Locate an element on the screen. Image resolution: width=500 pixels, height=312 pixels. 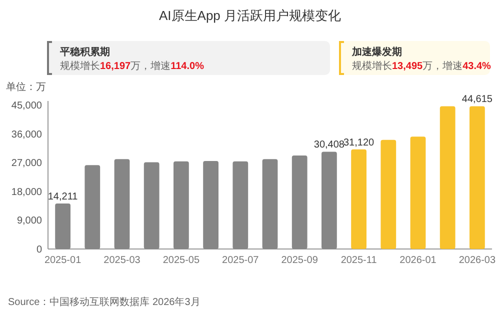
x-tick-label: 2025-11 is located at coordinates (359, 260).